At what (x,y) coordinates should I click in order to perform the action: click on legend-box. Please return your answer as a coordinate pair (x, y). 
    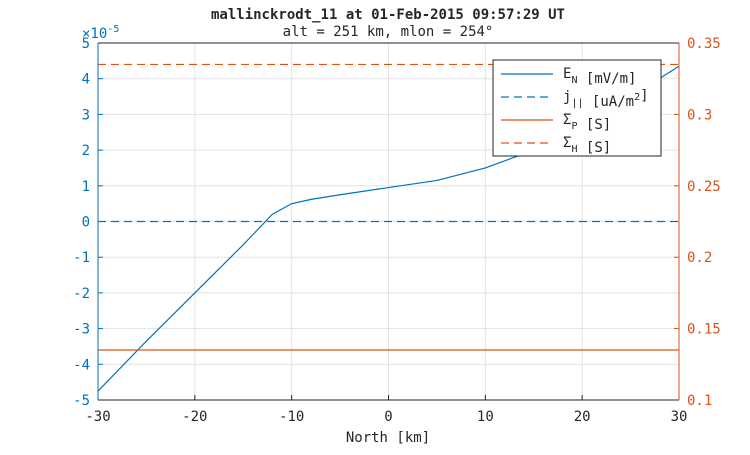
    Looking at the image, I should click on (577, 108).